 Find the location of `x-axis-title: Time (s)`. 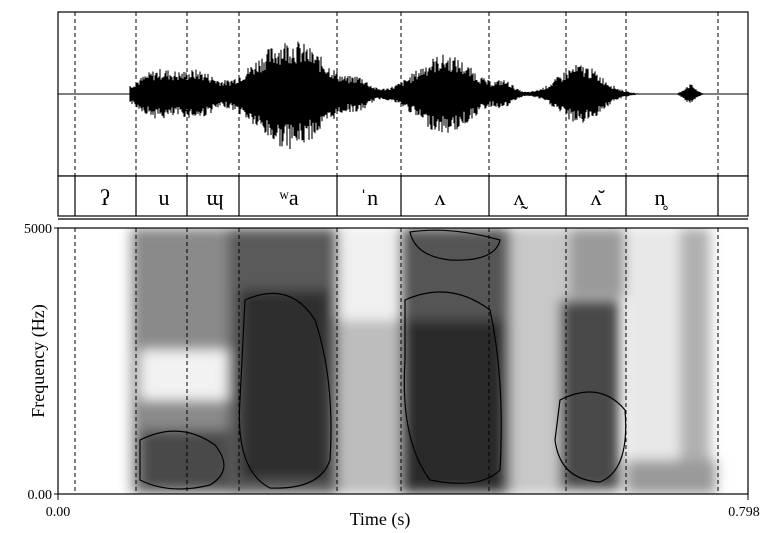

x-axis-title: Time (s) is located at coordinates (380, 519).